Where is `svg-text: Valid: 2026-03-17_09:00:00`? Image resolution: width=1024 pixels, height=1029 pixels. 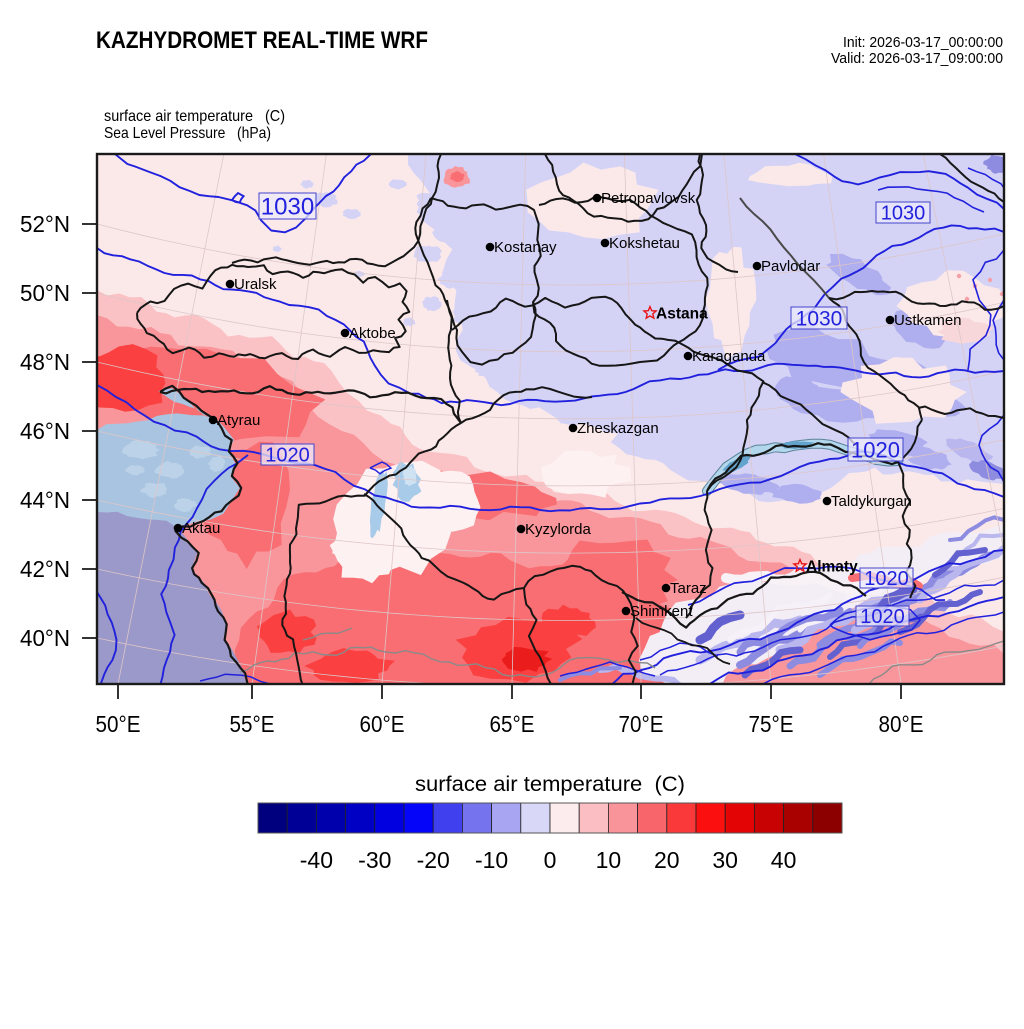 svg-text: Valid: 2026-03-17_09:00:00 is located at coordinates (917, 58).